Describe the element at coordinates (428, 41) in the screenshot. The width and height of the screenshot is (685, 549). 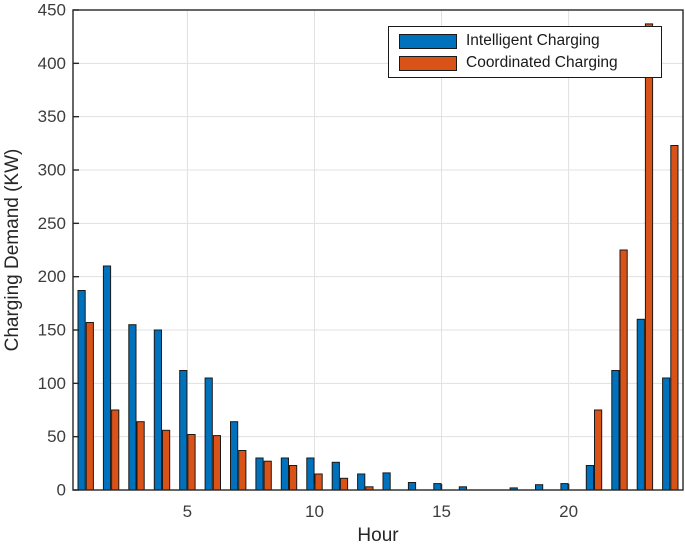
I see `legend-swatch-intelligent` at that location.